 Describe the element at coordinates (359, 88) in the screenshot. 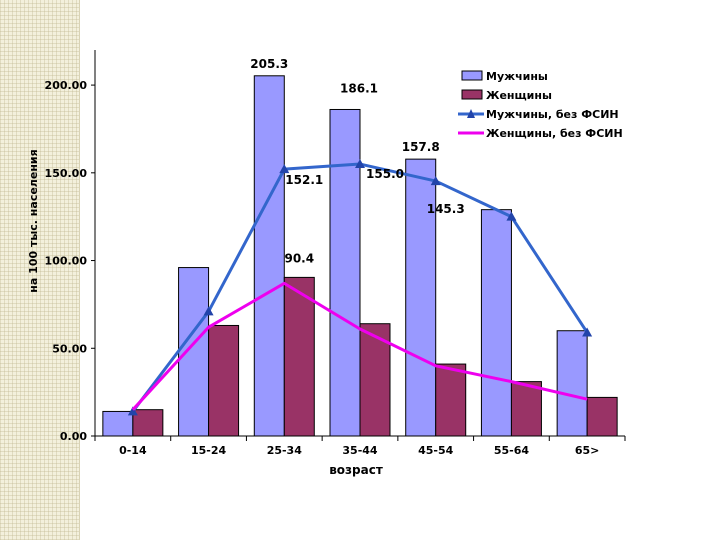

I see `data-label: 186.1` at that location.